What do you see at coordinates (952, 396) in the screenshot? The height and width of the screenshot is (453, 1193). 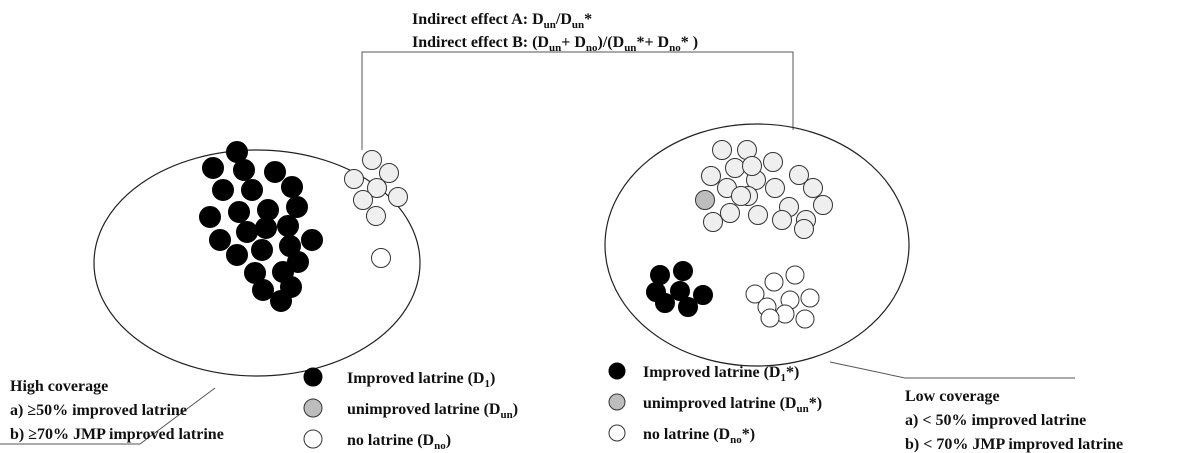 I see `caption: Low coverage` at bounding box center [952, 396].